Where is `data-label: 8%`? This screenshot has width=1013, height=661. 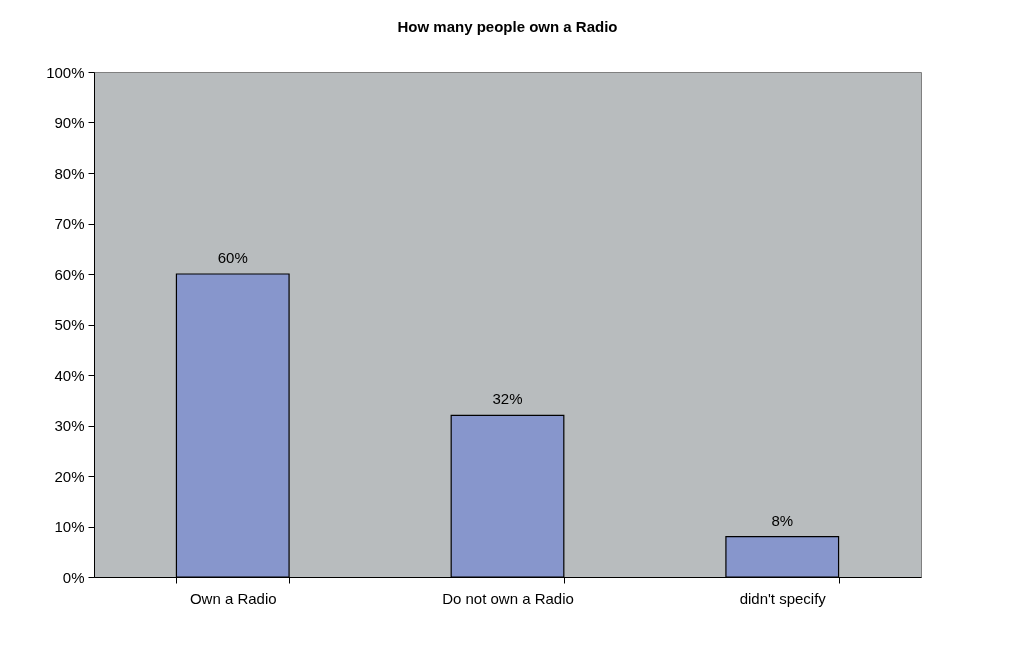
data-label: 8% is located at coordinates (782, 520).